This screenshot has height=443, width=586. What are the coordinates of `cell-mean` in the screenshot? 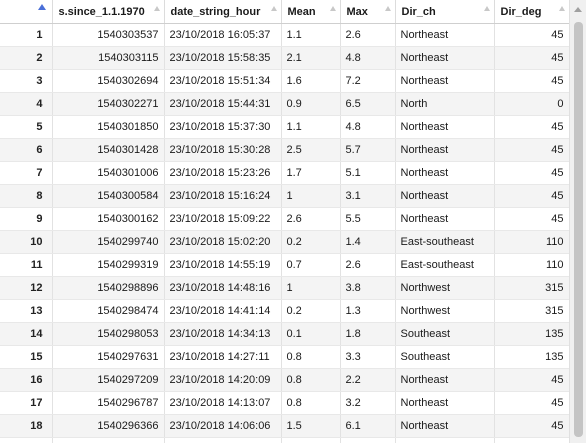 It's located at (311, 440).